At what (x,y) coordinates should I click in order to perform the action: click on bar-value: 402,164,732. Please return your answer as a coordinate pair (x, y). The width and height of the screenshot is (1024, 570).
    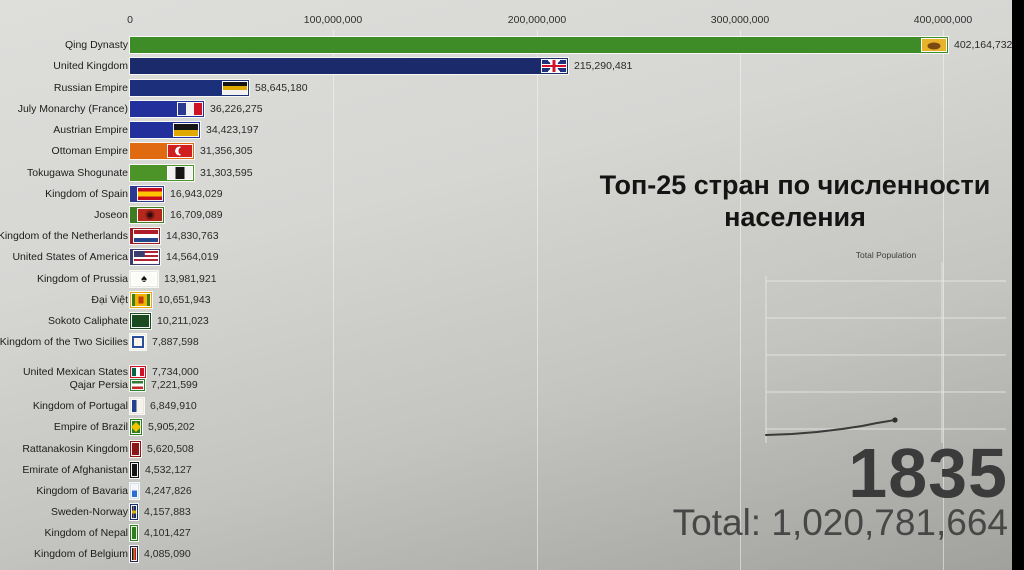
    Looking at the image, I should click on (983, 45).